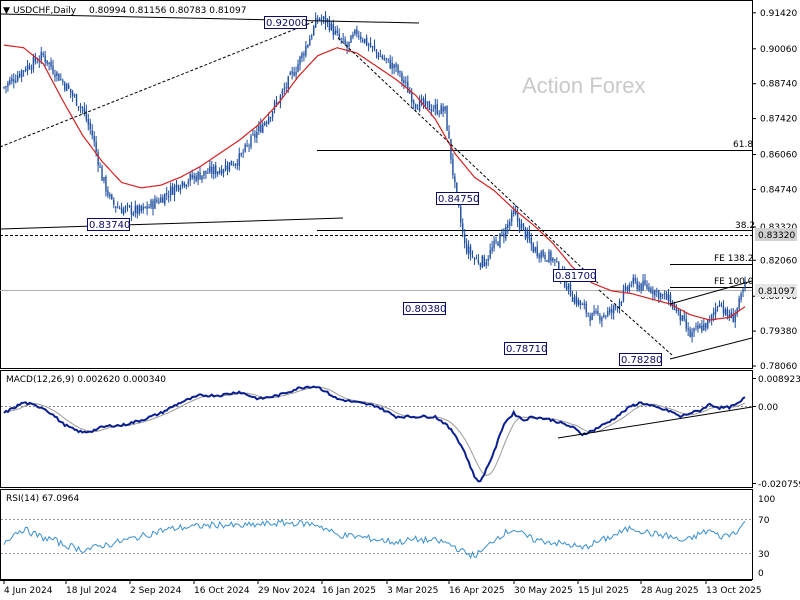 Image resolution: width=800 pixels, height=600 pixels. I want to click on rsi-label: RSI(14) 67.0964, so click(42, 499).